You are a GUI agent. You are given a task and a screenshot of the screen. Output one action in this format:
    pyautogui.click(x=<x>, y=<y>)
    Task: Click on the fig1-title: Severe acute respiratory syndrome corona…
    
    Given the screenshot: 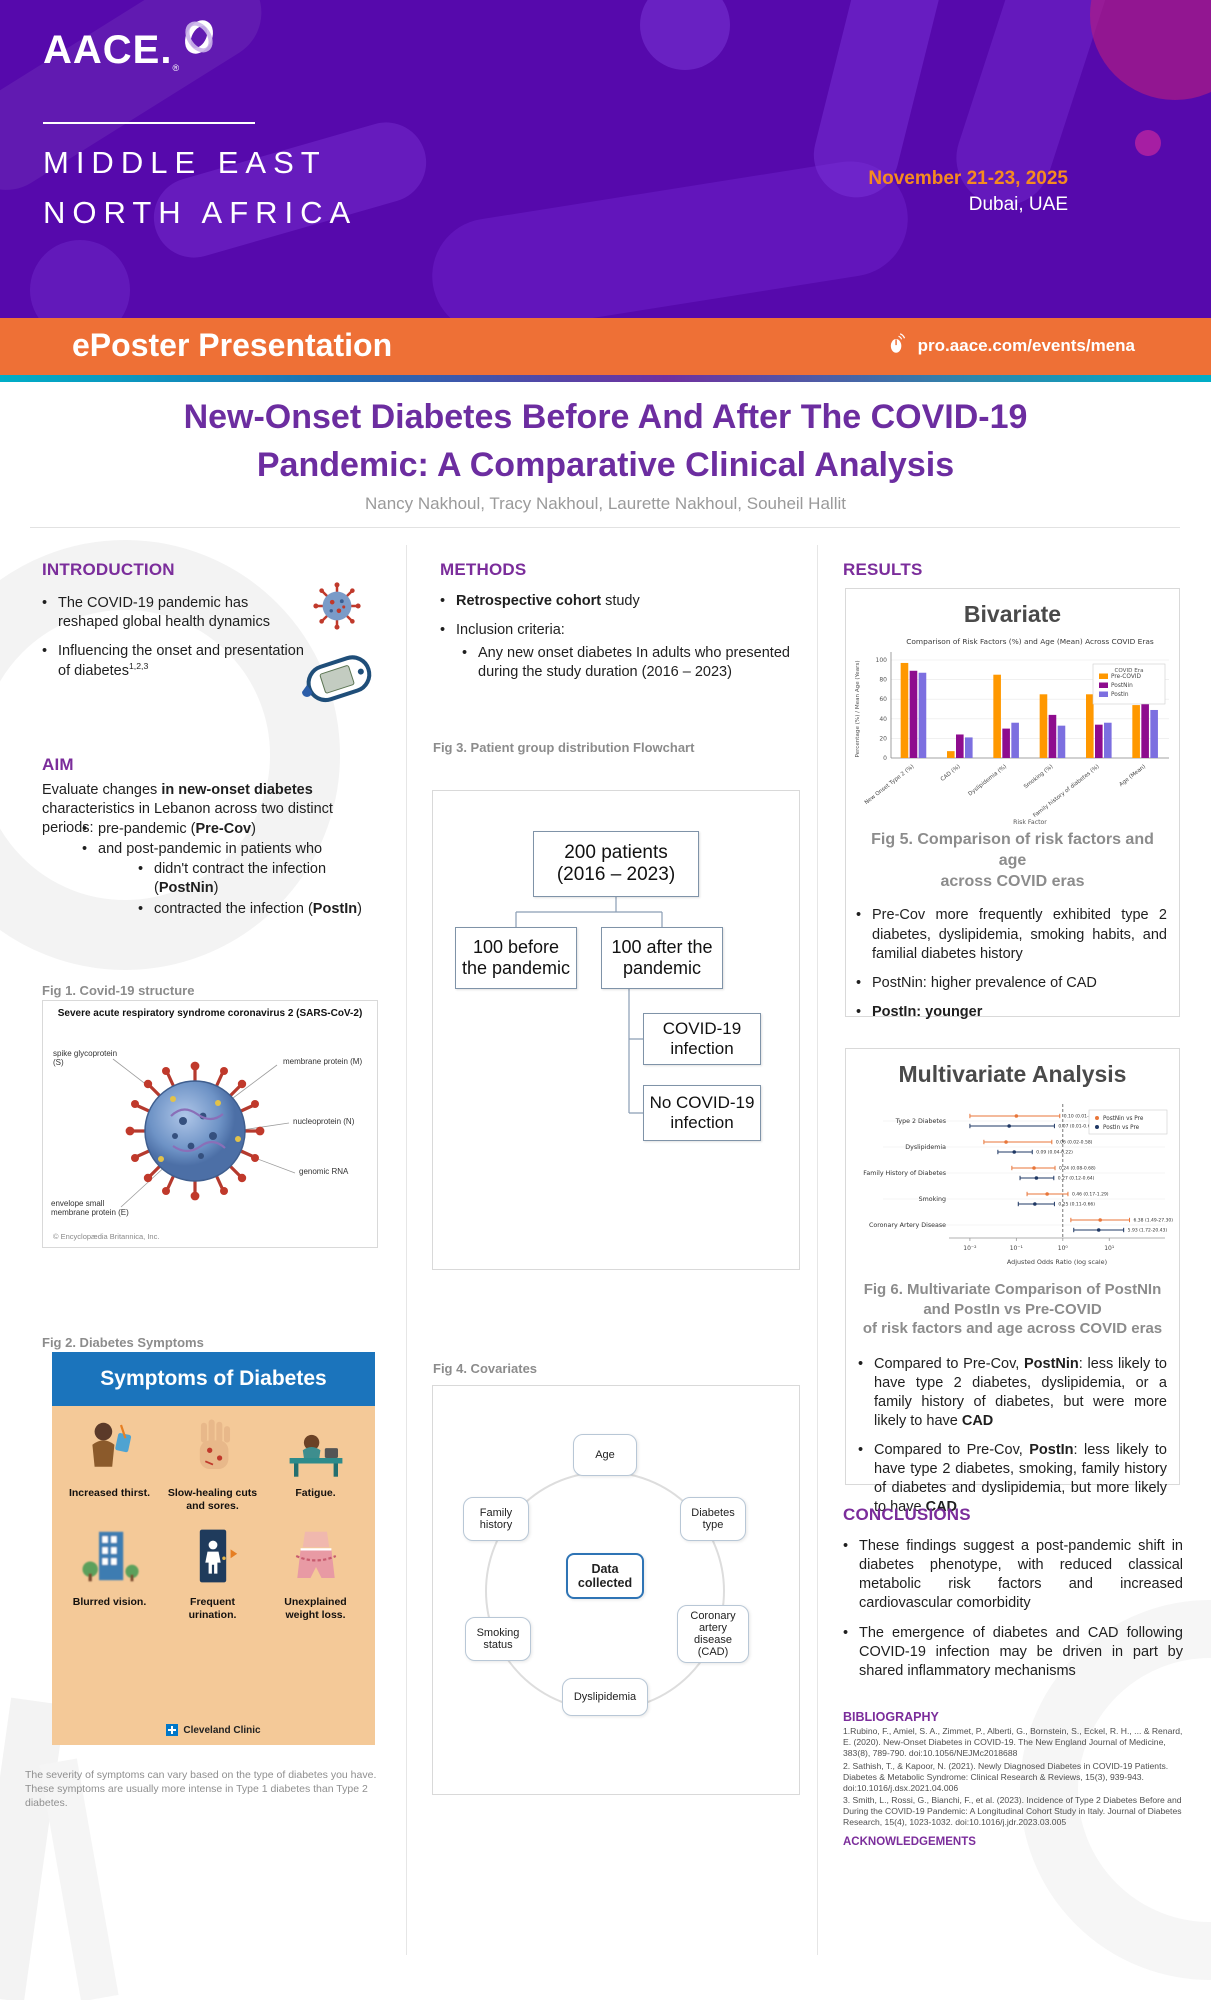 What is the action you would take?
    pyautogui.click(x=210, y=1013)
    